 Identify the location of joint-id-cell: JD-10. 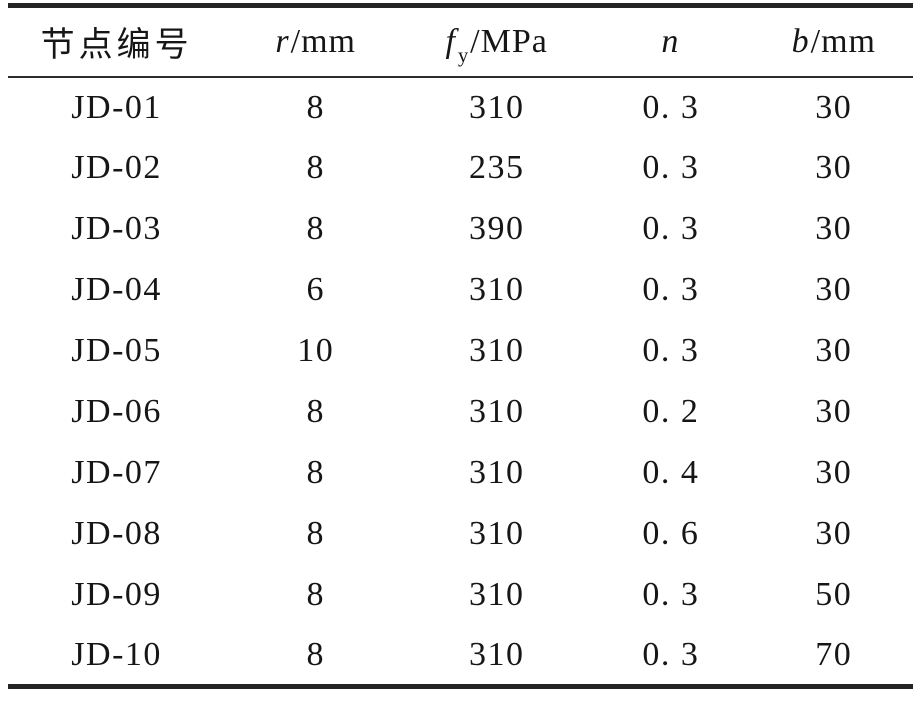
(116, 654).